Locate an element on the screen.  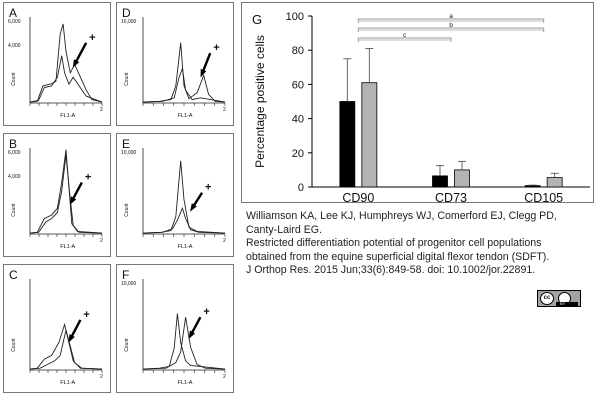
panel-c: Count FL1-A 2 + C is located at coordinates (57, 328).